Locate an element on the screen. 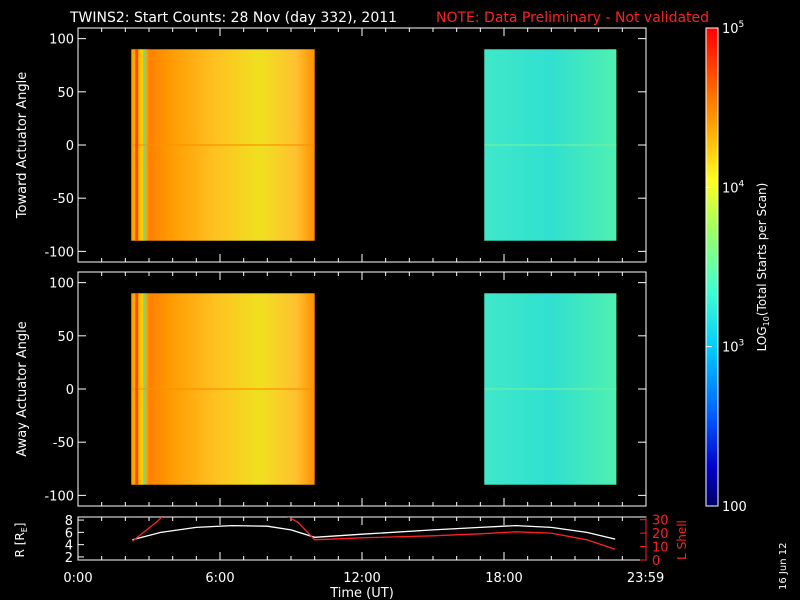 This screenshot has height=600, width=800. away-ylabel: Away Actuator Angle is located at coordinates (22, 388).